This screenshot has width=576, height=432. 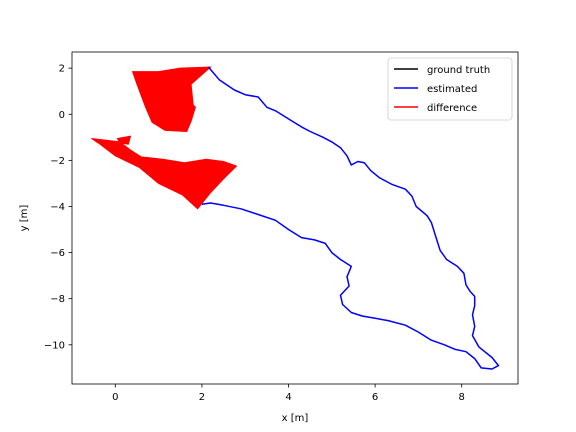 I want to click on y-tick-label: 2, so click(x=62, y=69).